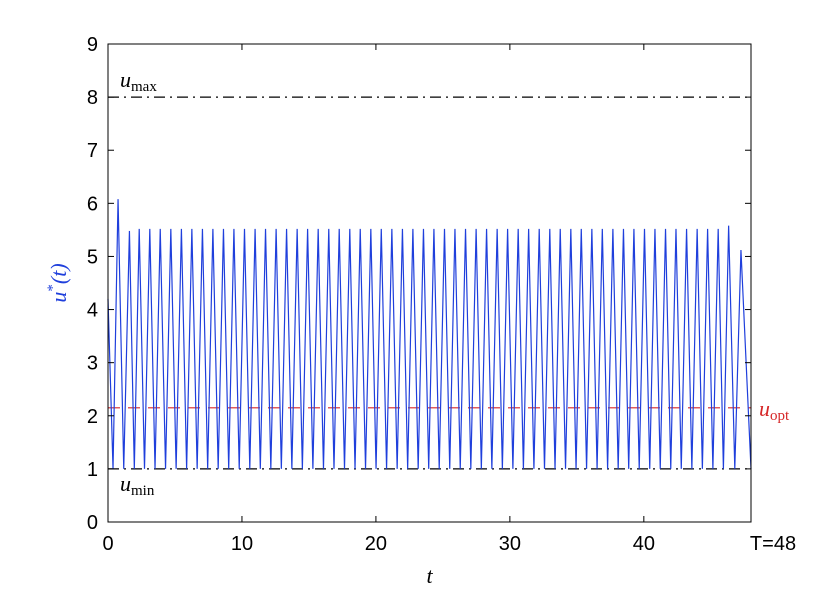 This screenshot has height=589, width=830. Describe the element at coordinates (58, 282) in the screenshot. I see `y-axis-label: u*(t)` at that location.